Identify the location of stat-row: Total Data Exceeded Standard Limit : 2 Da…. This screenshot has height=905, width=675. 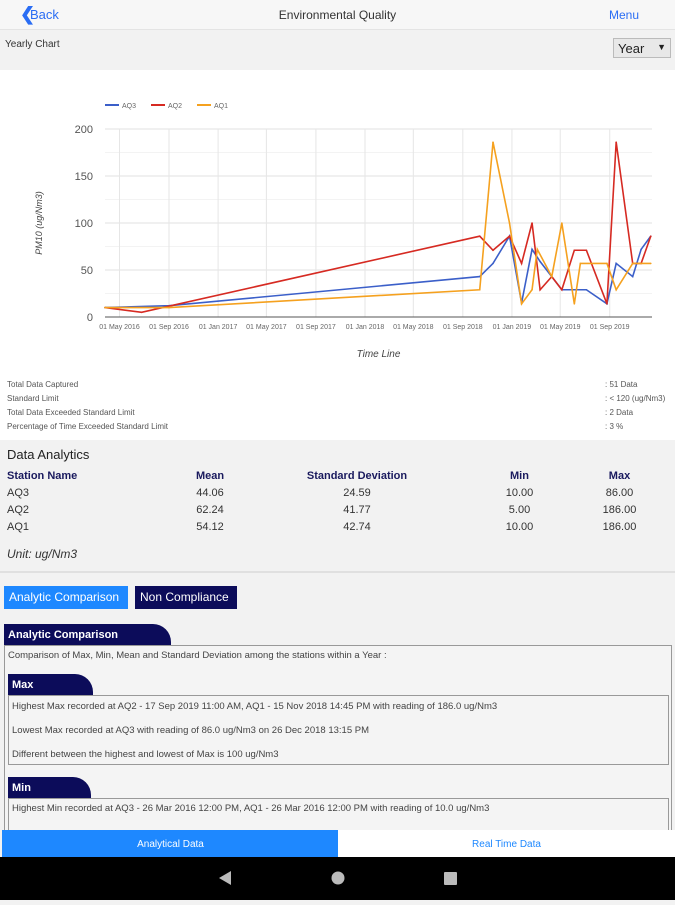
(338, 415).